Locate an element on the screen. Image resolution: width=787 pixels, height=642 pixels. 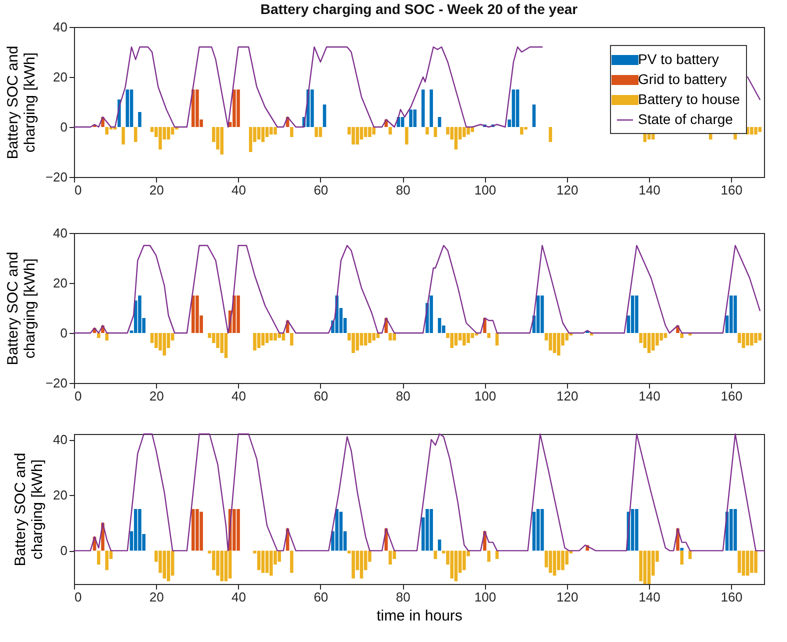
x-tick-label: 160 is located at coordinates (731, 190).